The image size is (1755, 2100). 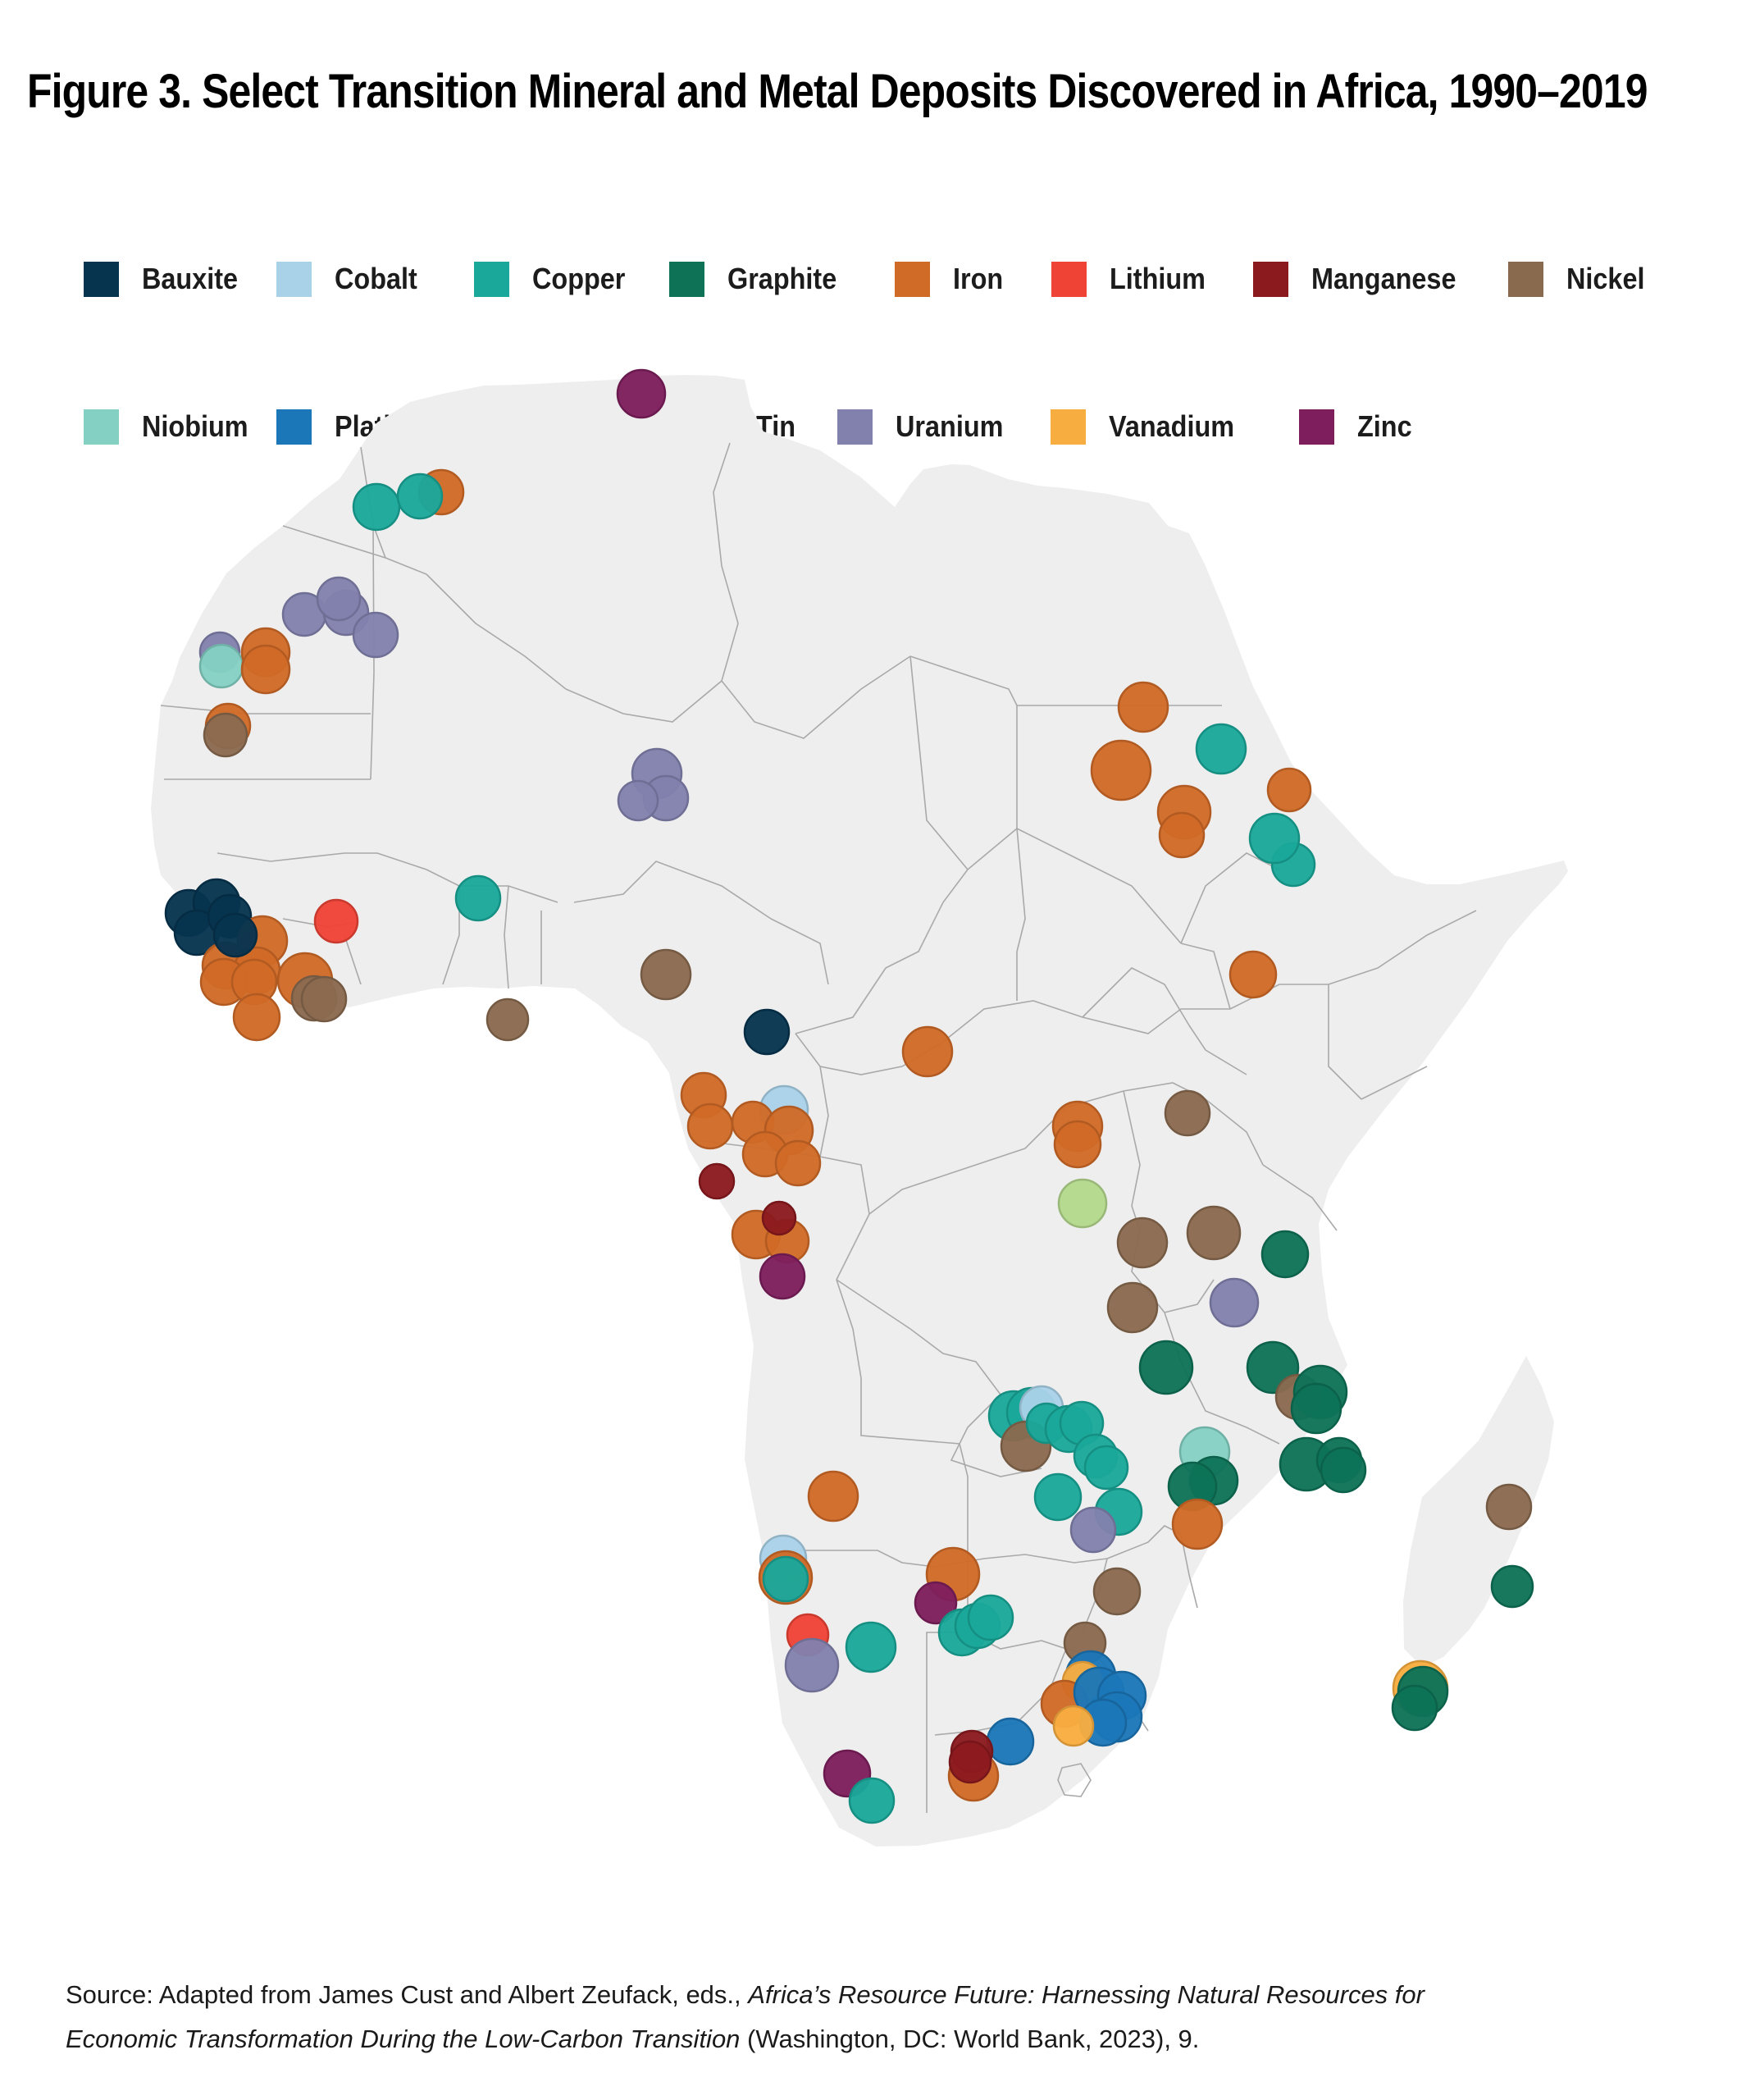 I want to click on legend-label: Vanadium, so click(x=1172, y=426).